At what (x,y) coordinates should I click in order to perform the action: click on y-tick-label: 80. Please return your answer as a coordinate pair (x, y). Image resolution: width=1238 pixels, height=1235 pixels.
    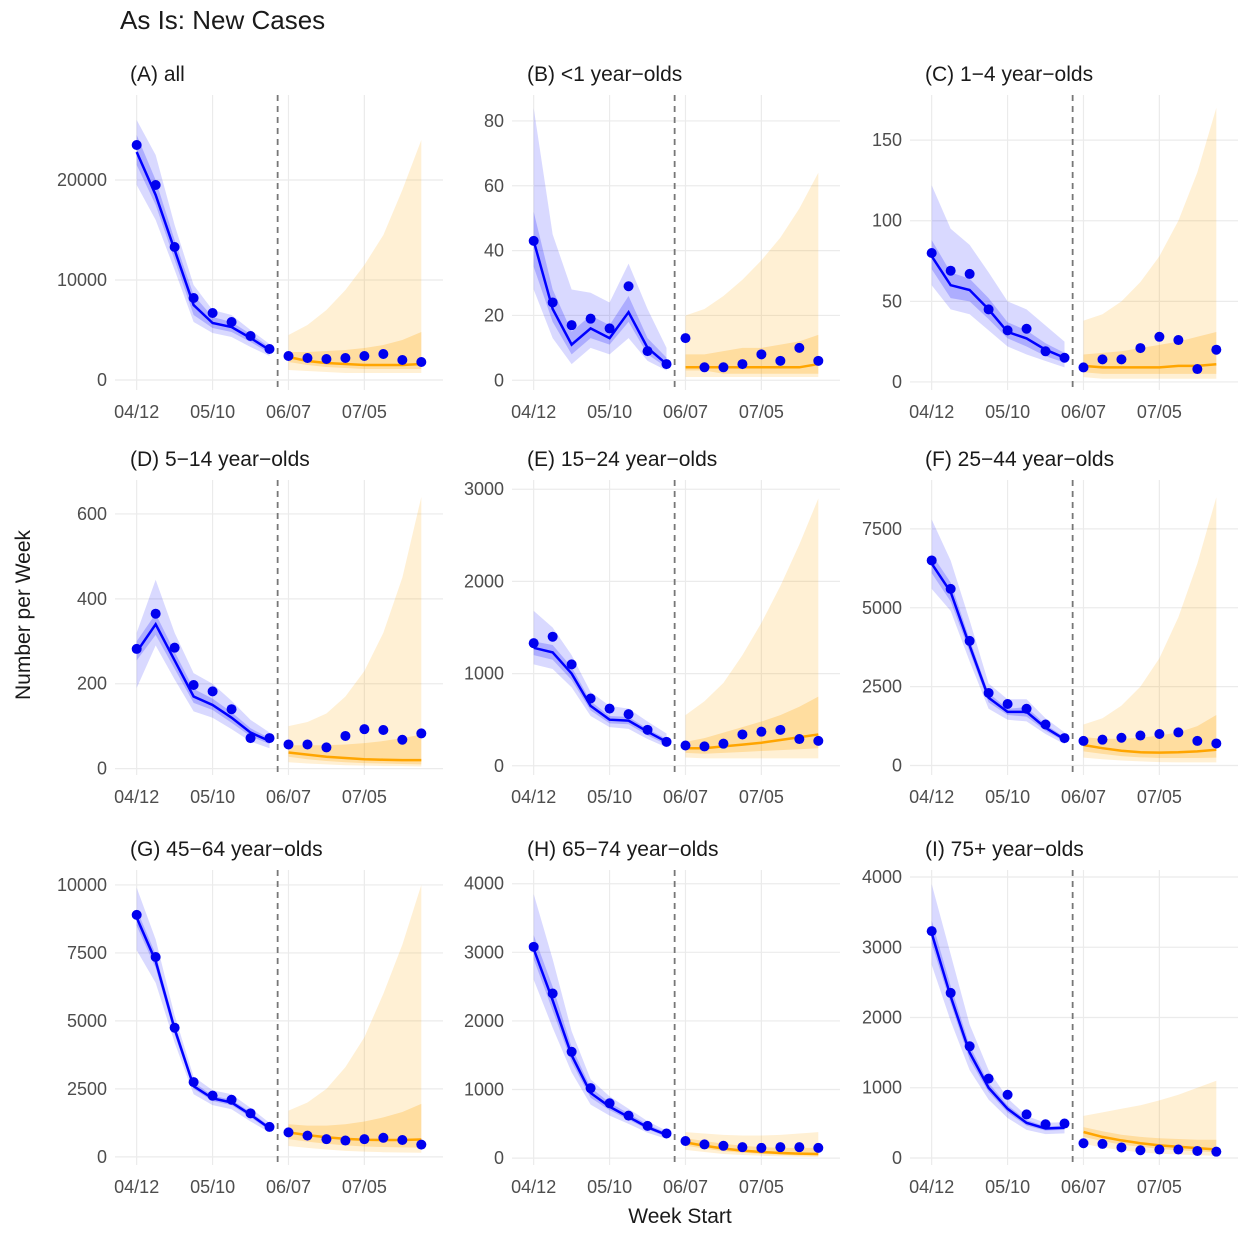
    Looking at the image, I should click on (494, 121).